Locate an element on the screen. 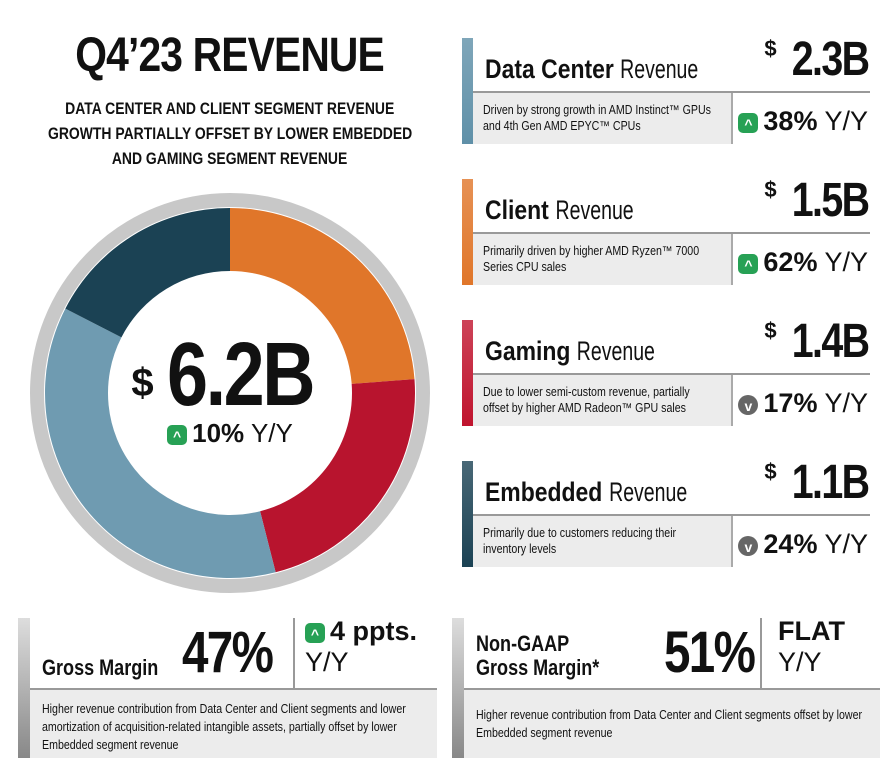  segment-change: ^ 62% Y/Y is located at coordinates (803, 262).